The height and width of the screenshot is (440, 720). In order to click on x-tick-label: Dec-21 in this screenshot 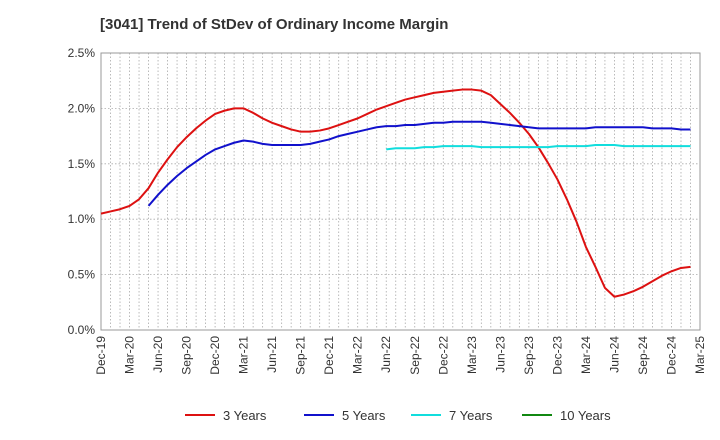, I will do `click(329, 355)`.